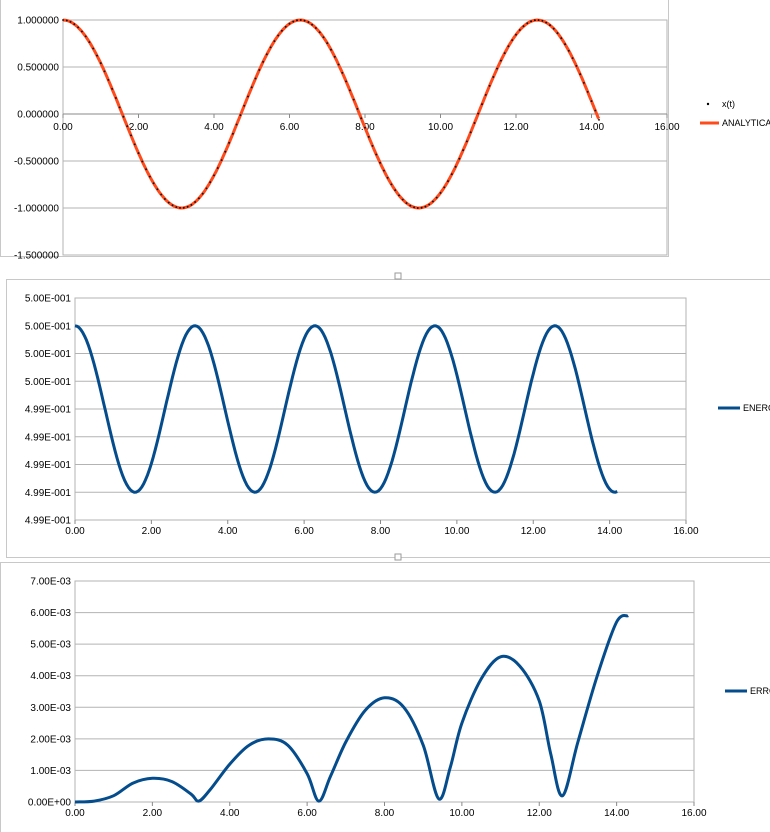 The height and width of the screenshot is (832, 770). Describe the element at coordinates (304, 531) in the screenshot. I see `x-tick-label: 6.00` at that location.